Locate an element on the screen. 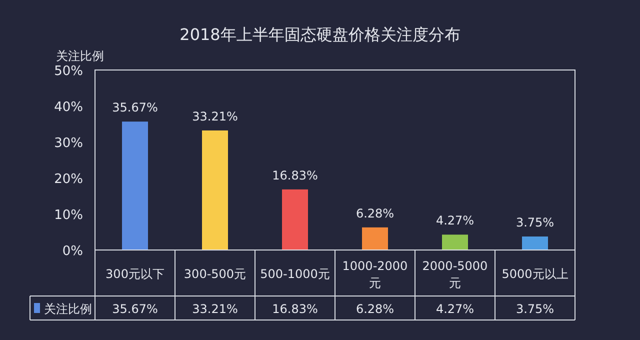  text: 33.21% is located at coordinates (215, 116).